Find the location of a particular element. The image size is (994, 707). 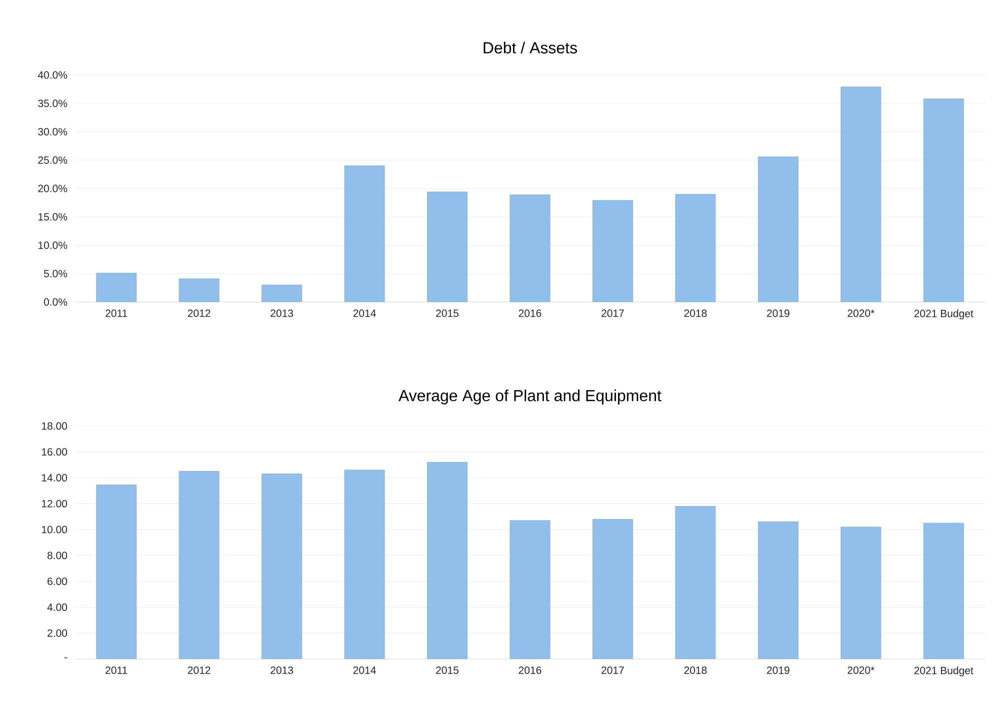

y-tick-label: 4.00 is located at coordinates (57, 607).